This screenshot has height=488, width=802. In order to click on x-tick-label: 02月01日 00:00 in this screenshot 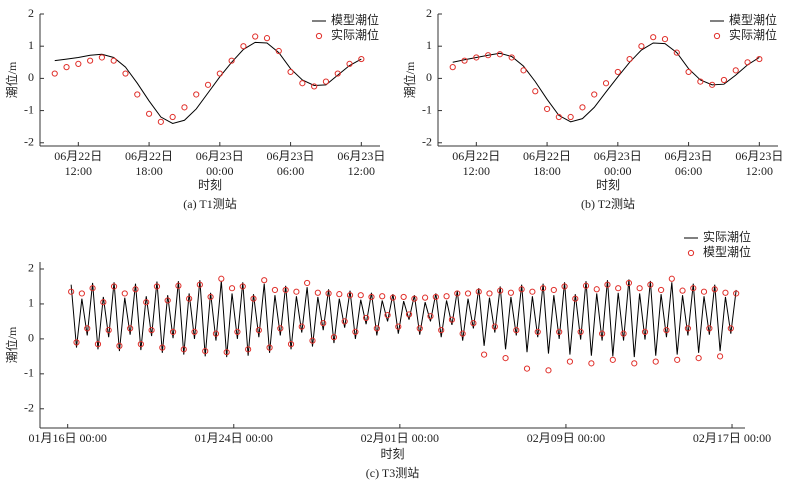, I will do `click(400, 438)`.